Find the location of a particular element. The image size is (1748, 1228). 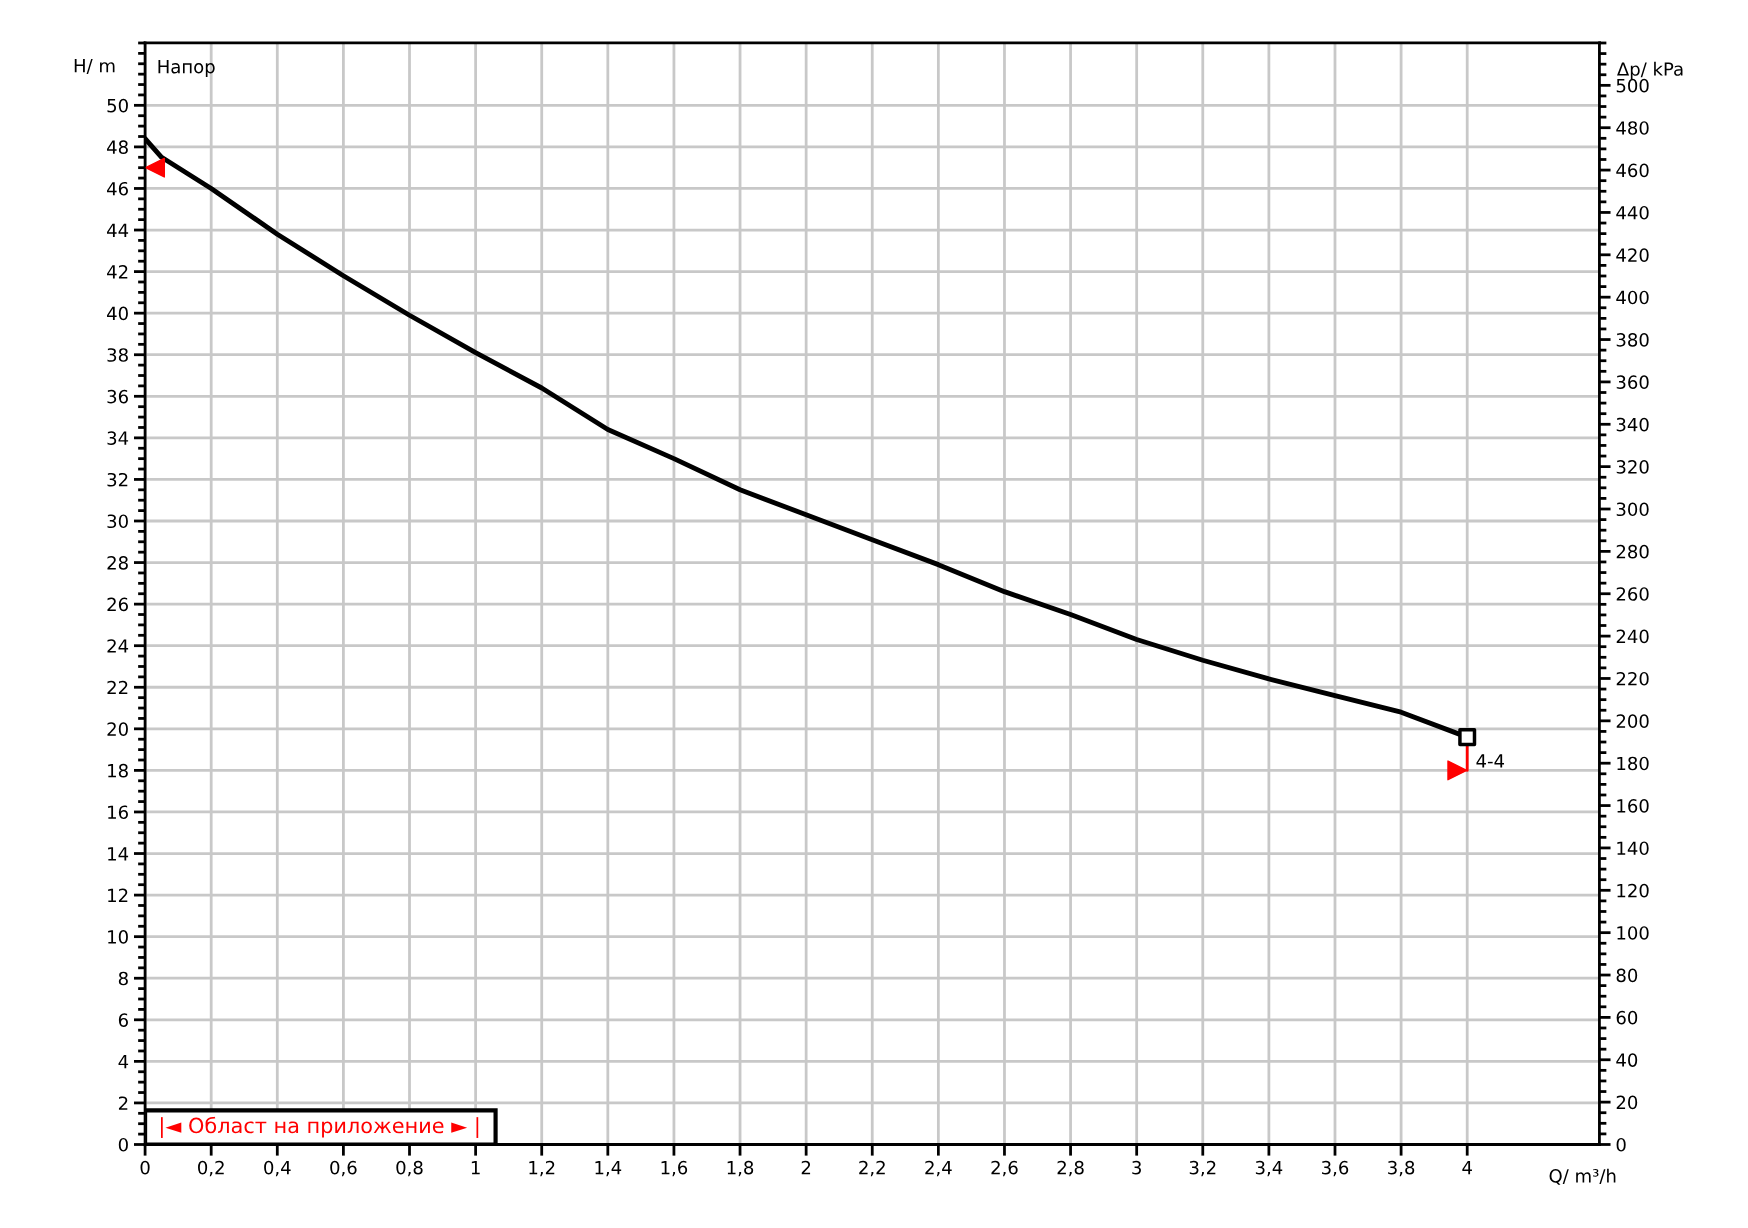

y2-tick-label: 500 is located at coordinates (1632, 85).